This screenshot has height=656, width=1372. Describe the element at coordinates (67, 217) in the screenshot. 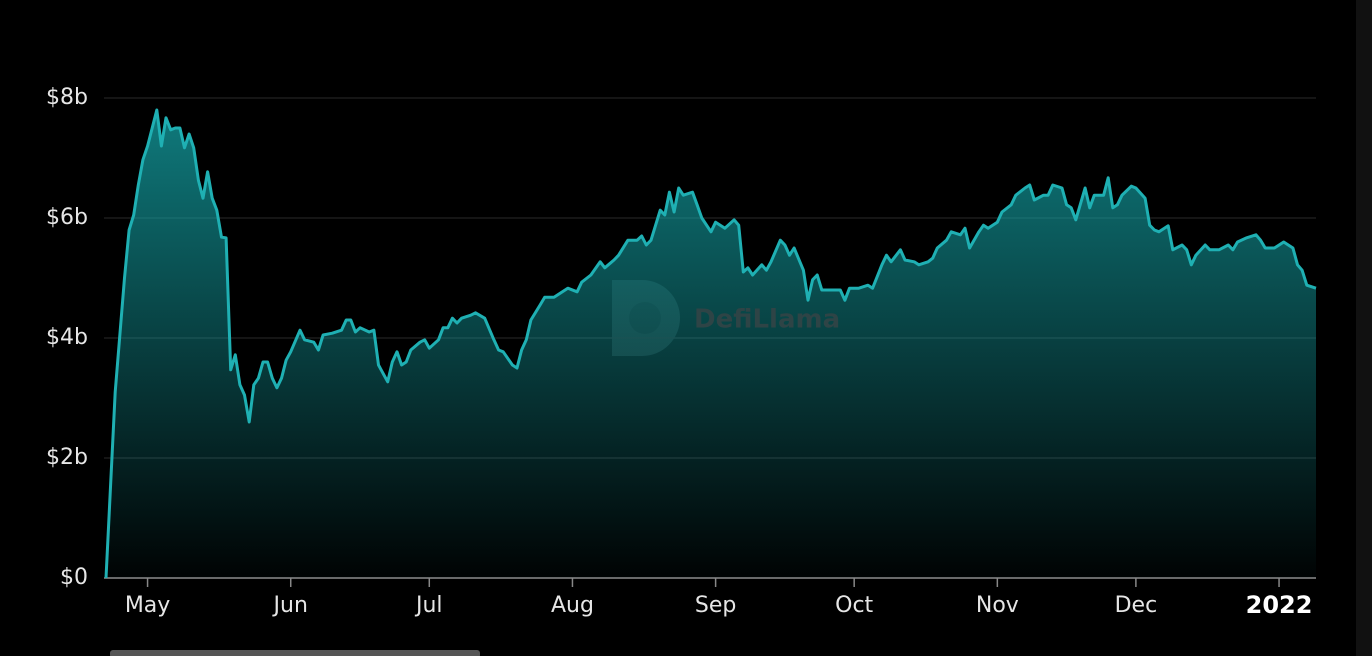

I see `y-tick-label: $6b` at that location.